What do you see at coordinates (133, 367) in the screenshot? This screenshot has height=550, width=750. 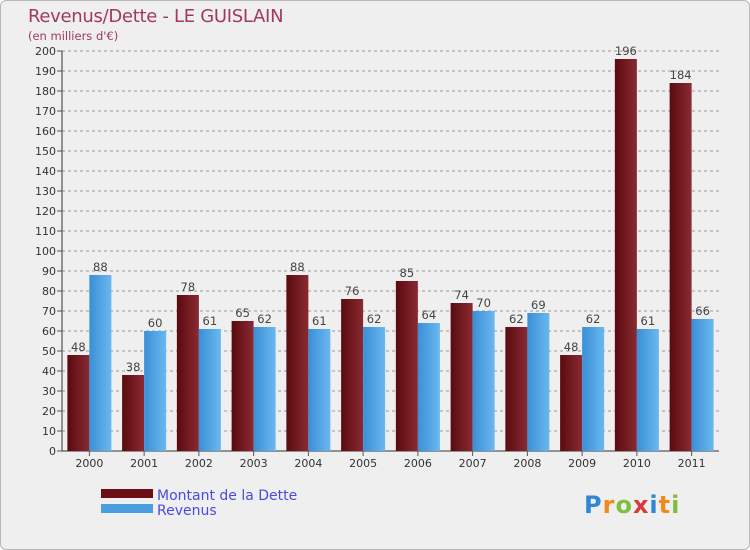 I see `data-label-dette: 38` at bounding box center [133, 367].